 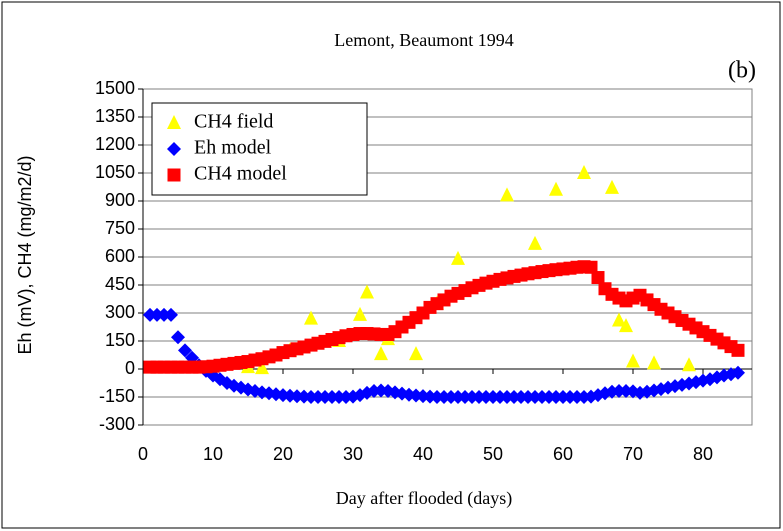 What do you see at coordinates (233, 148) in the screenshot?
I see `legend-label: Eh model` at bounding box center [233, 148].